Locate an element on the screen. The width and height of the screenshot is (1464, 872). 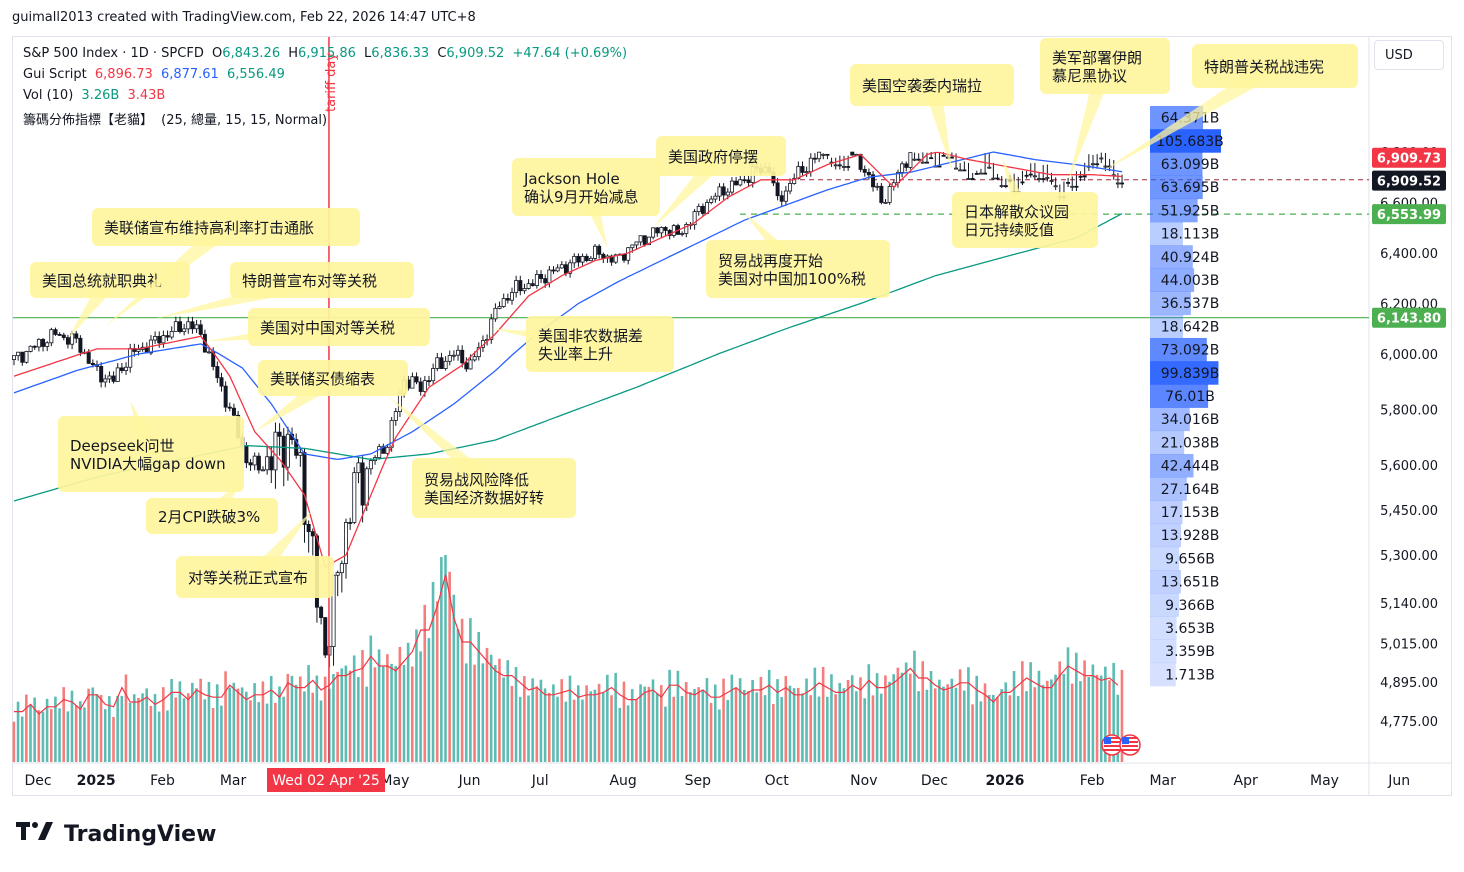
annotation-text: 对等关税正式宣布 is located at coordinates (248, 578).